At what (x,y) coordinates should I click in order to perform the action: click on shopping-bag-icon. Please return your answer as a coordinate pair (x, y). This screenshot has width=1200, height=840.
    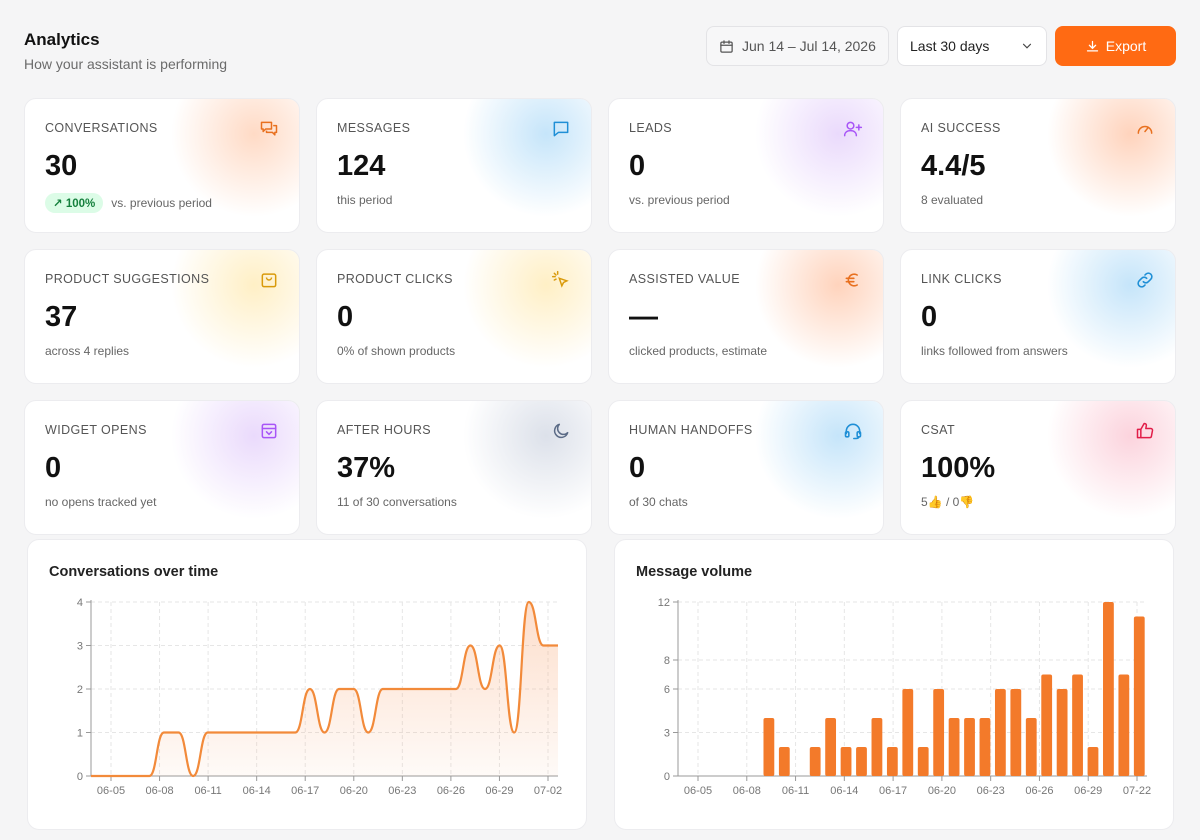
    Looking at the image, I should click on (269, 280).